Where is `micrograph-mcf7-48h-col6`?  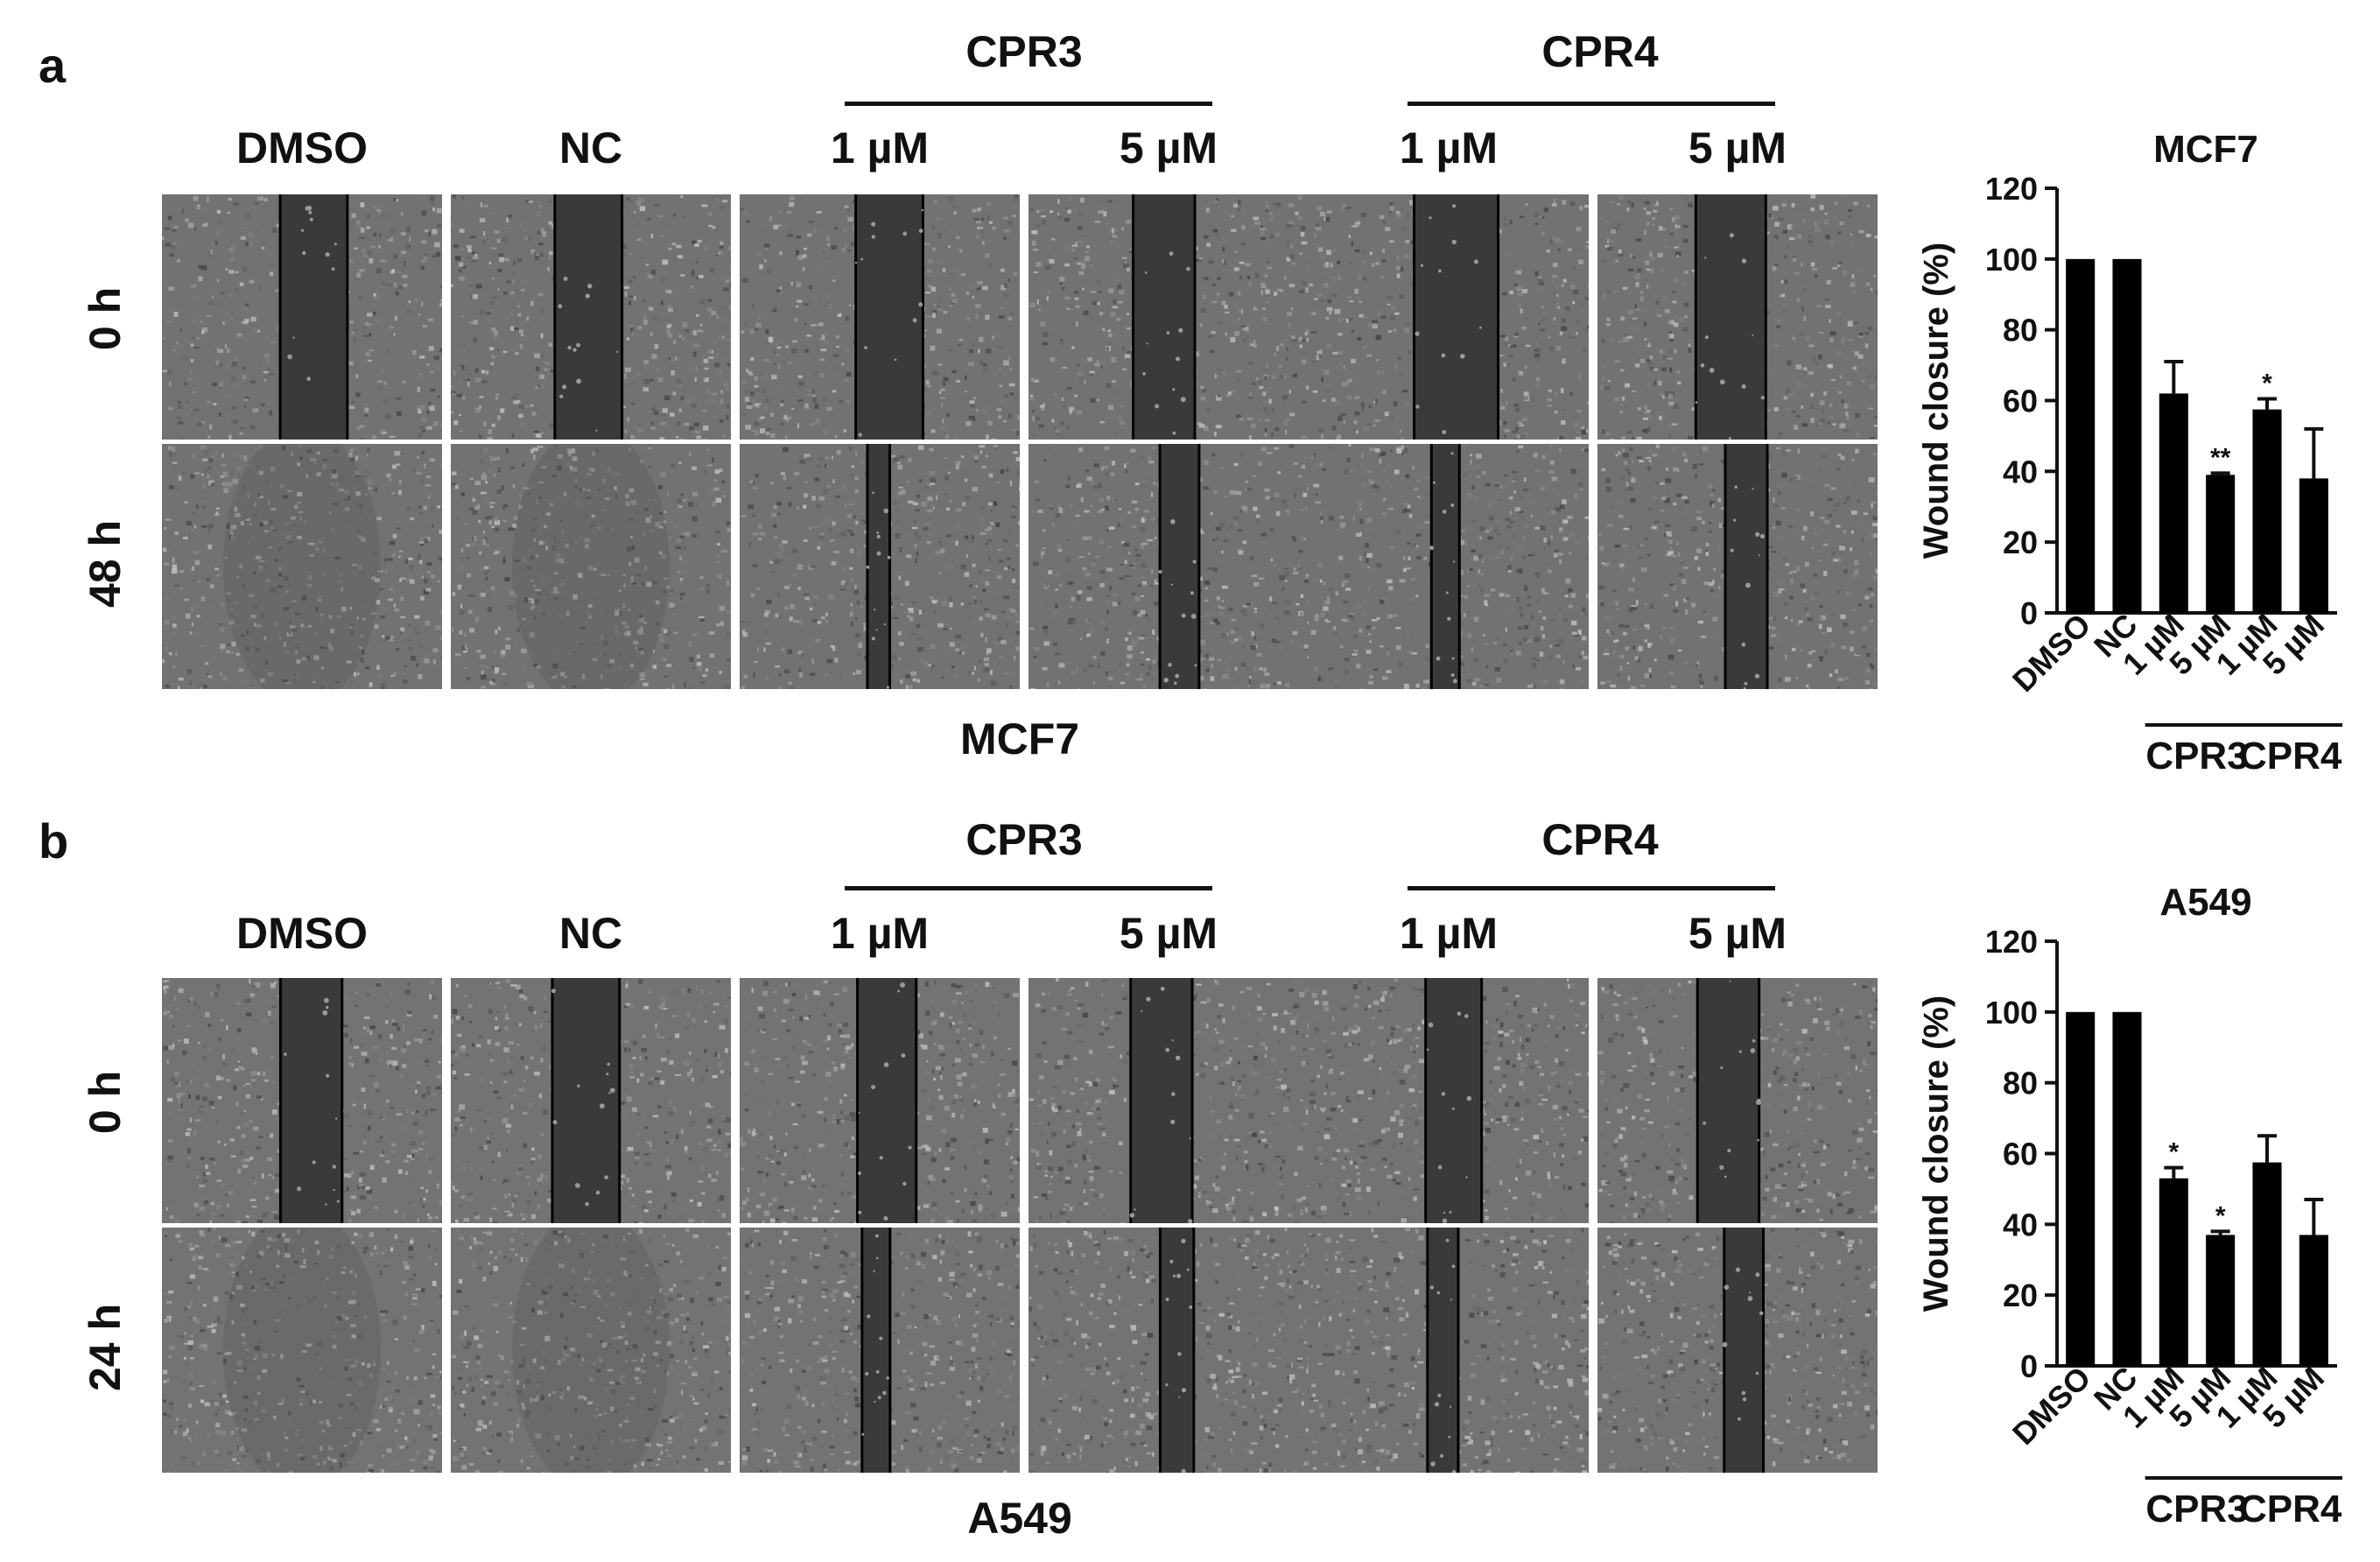 micrograph-mcf7-48h-col6 is located at coordinates (1737, 566).